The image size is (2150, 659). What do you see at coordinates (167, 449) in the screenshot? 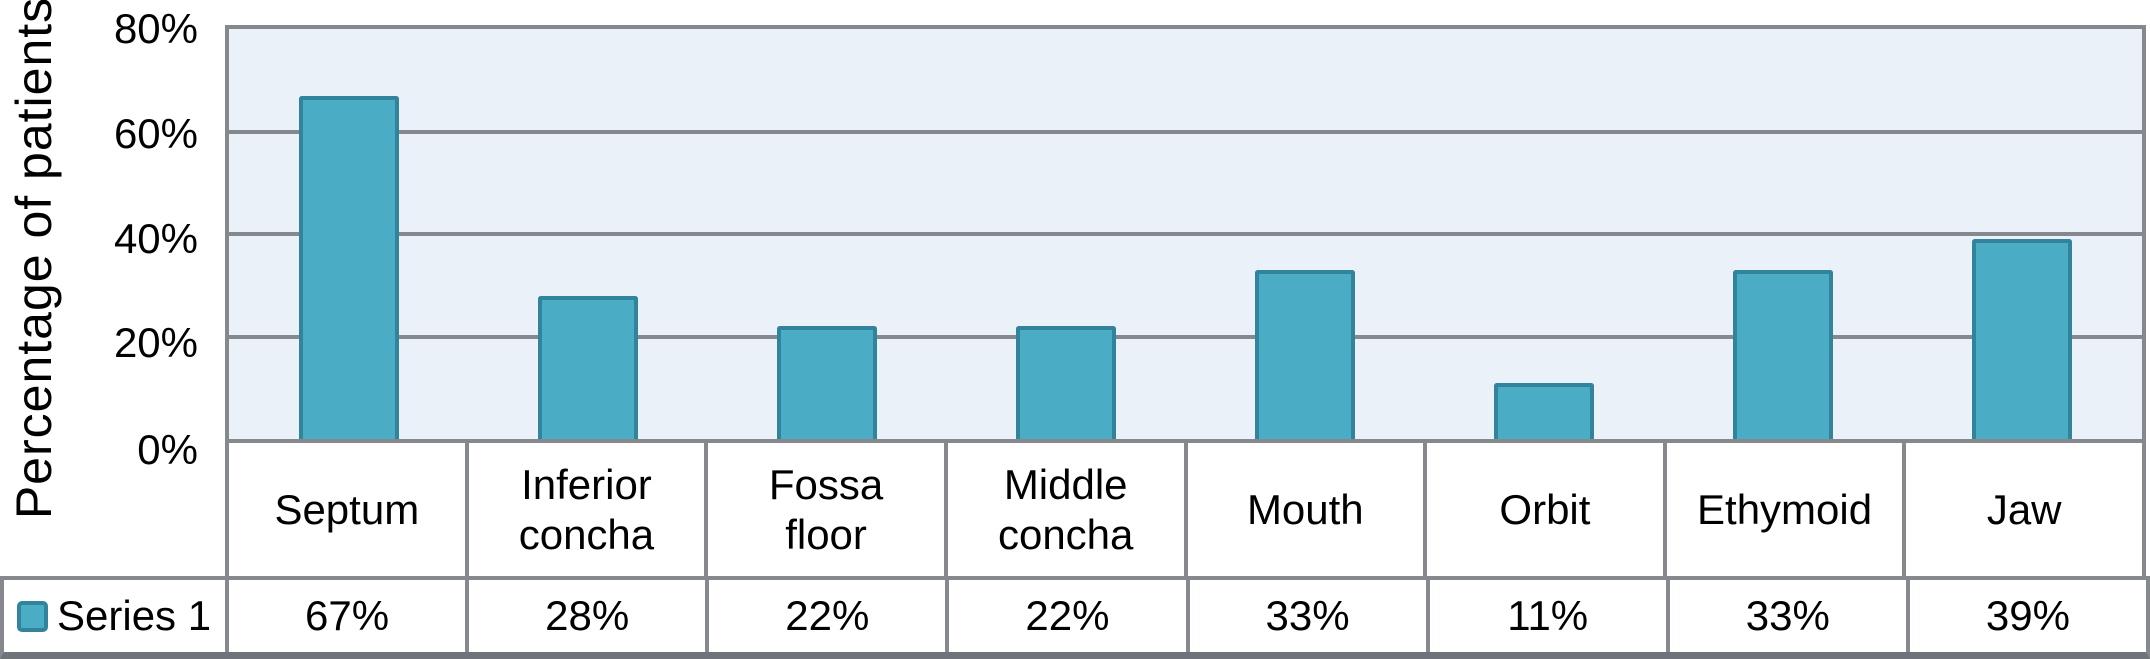
I see `y-tick-0: 0%` at bounding box center [167, 449].